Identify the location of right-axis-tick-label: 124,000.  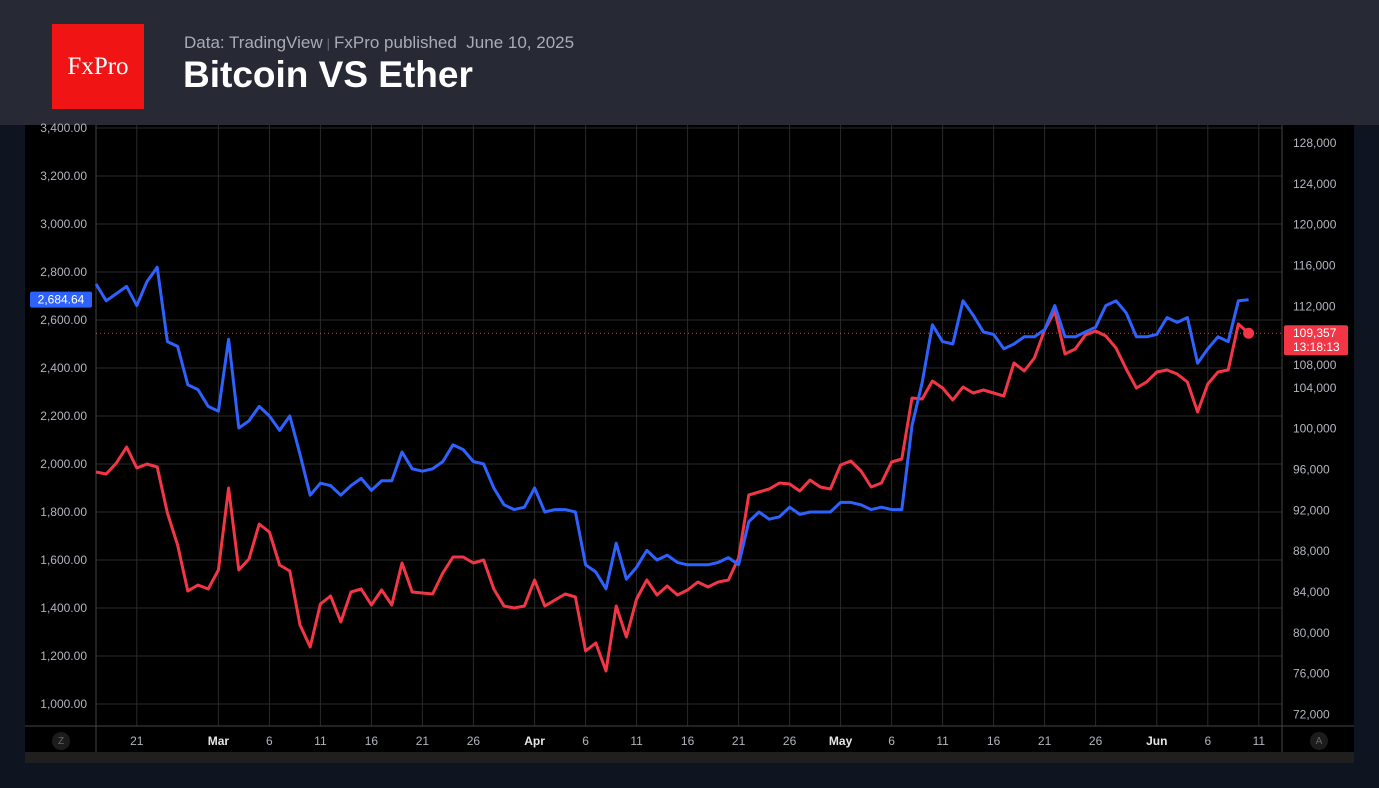
(1315, 184).